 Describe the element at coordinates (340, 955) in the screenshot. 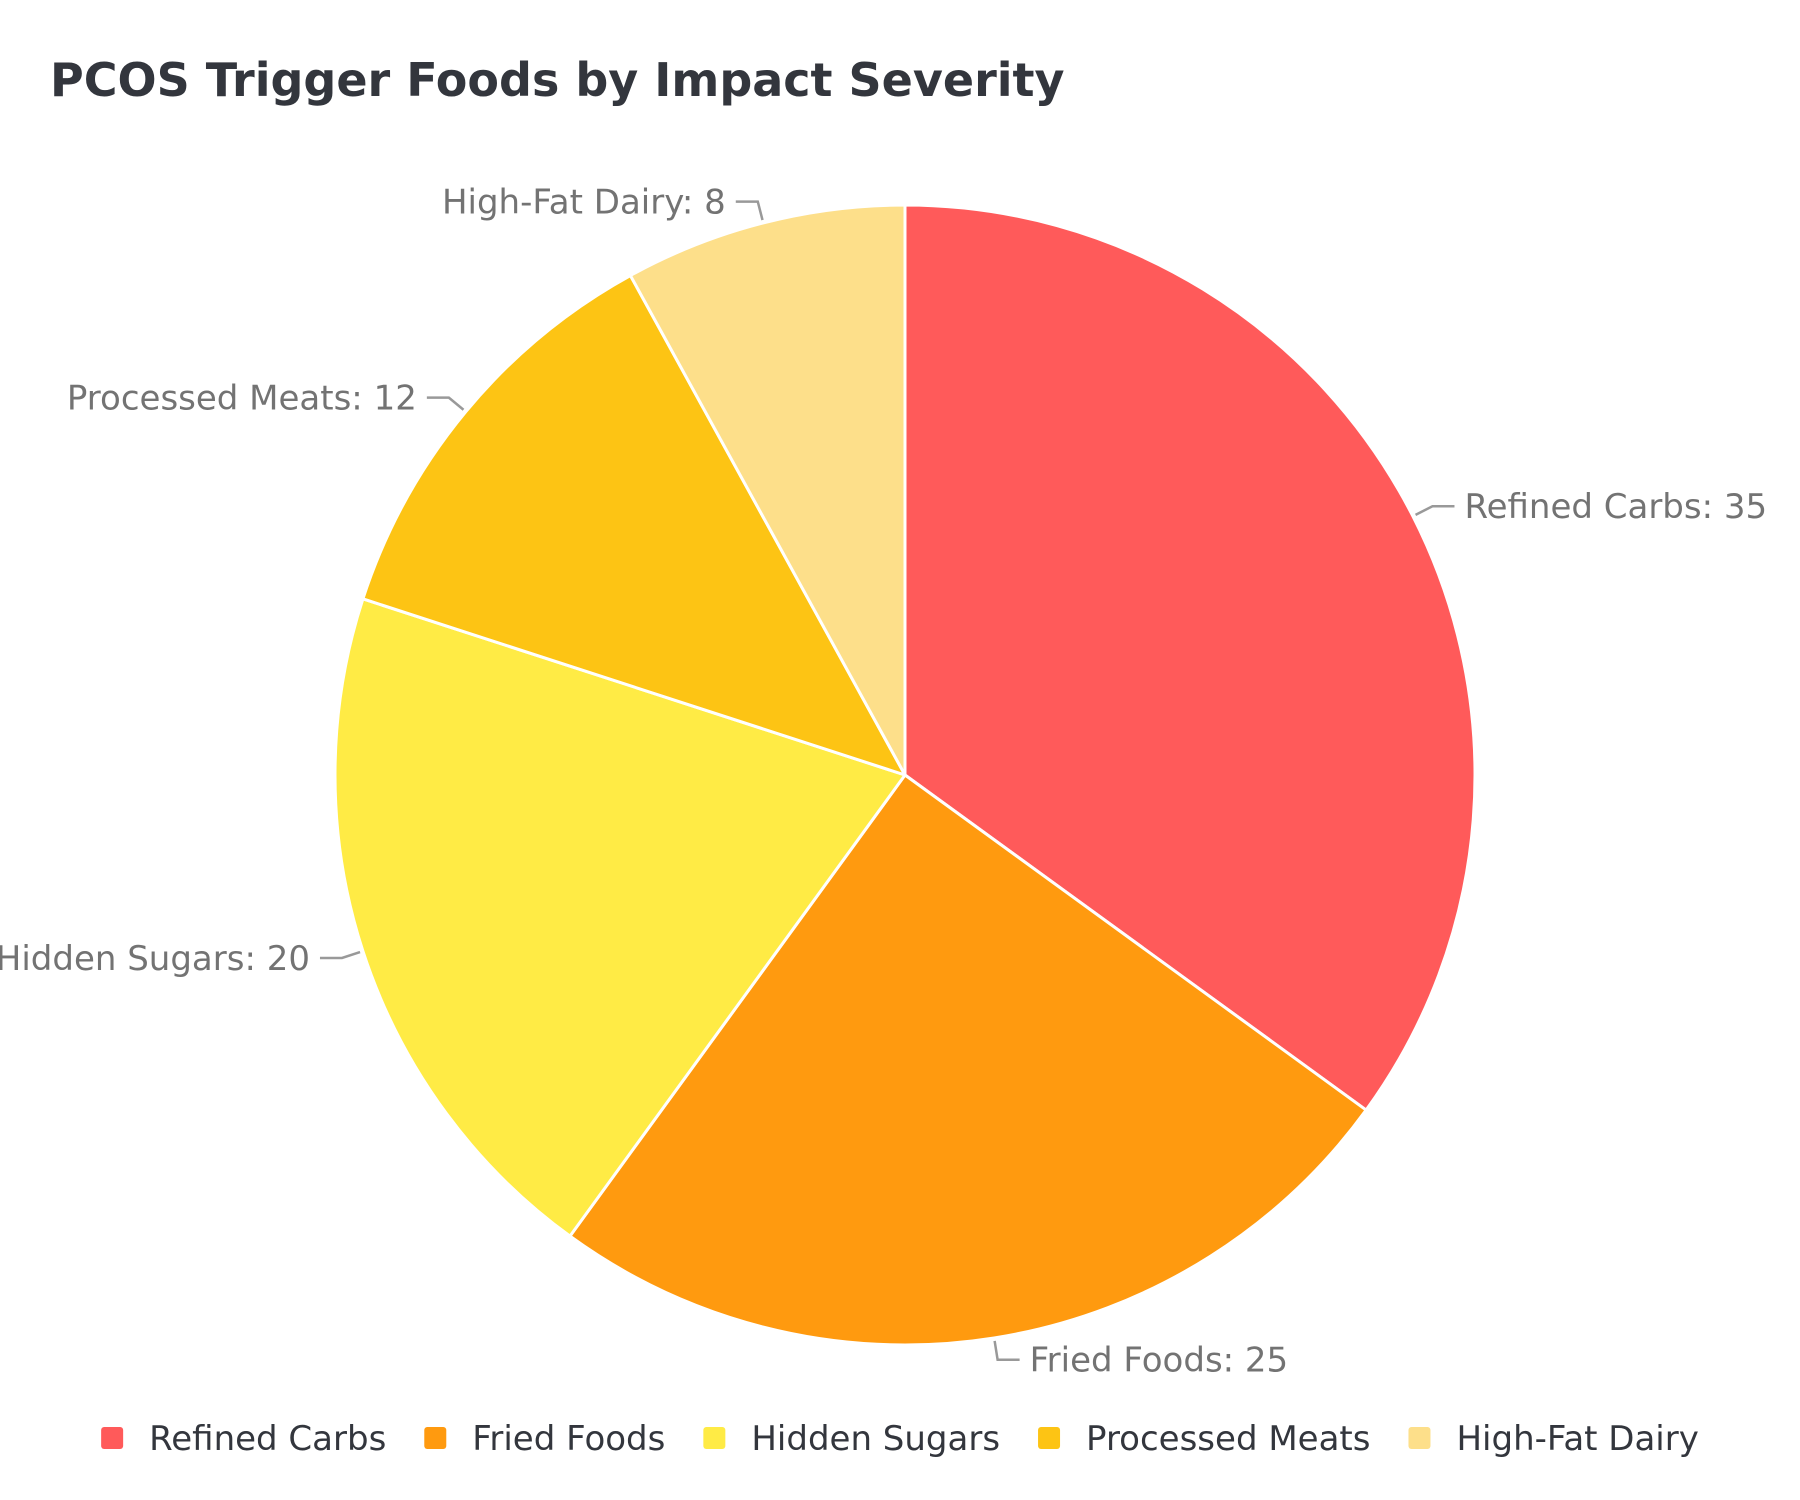

I see `leader-line-hidden-sugars` at that location.